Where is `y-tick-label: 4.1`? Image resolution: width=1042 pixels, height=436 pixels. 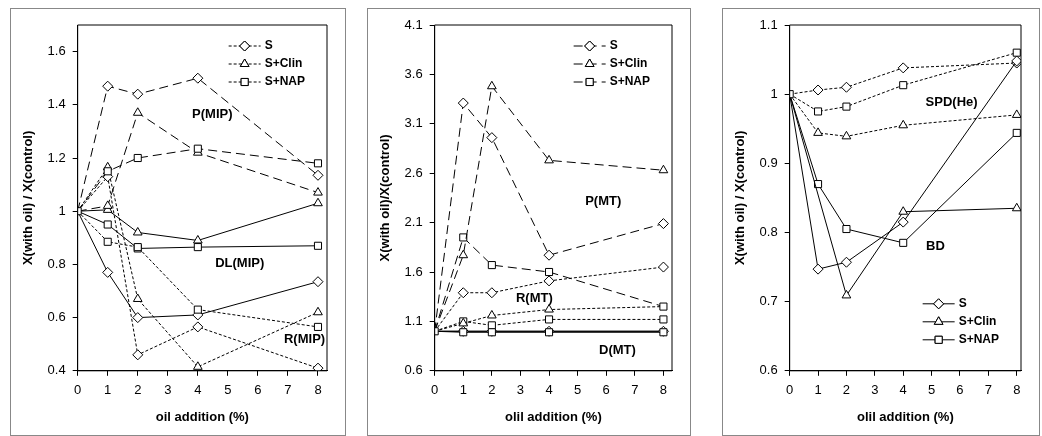 y-tick-label: 4.1 is located at coordinates (413, 24).